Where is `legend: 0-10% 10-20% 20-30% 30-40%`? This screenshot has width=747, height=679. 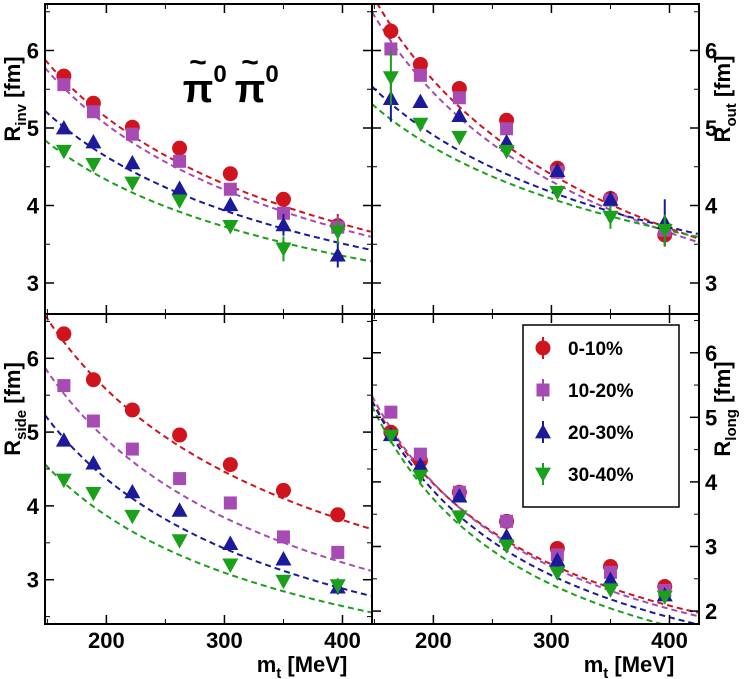 legend: 0-10% 10-20% 20-30% 30-40% is located at coordinates (601, 416).